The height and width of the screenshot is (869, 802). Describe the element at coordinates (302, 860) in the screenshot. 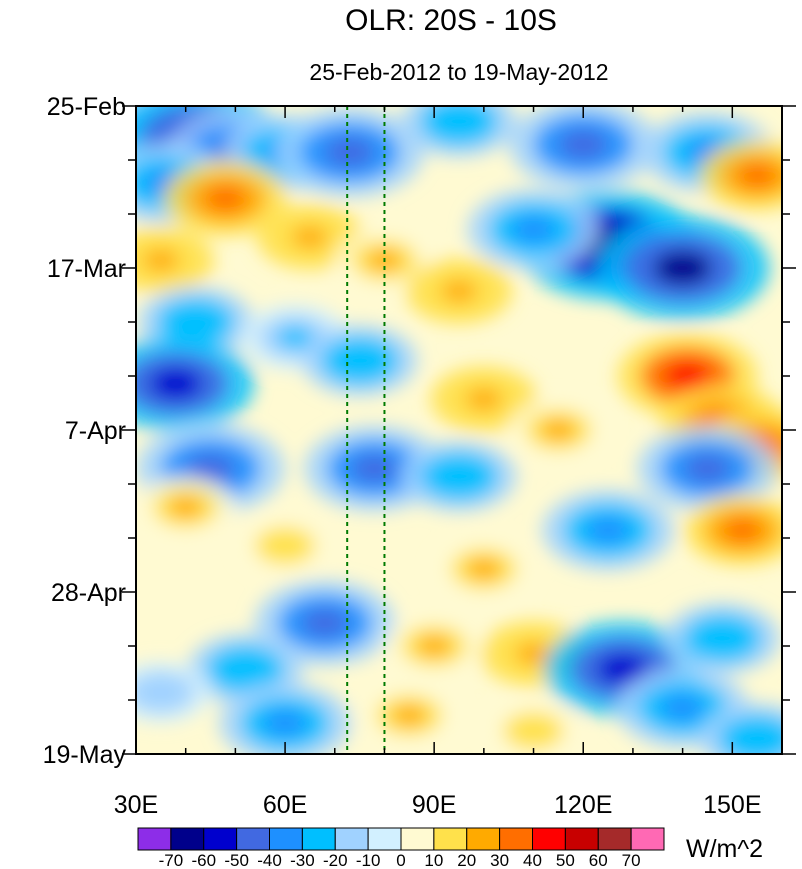

I see `colorbar-label: -30` at that location.